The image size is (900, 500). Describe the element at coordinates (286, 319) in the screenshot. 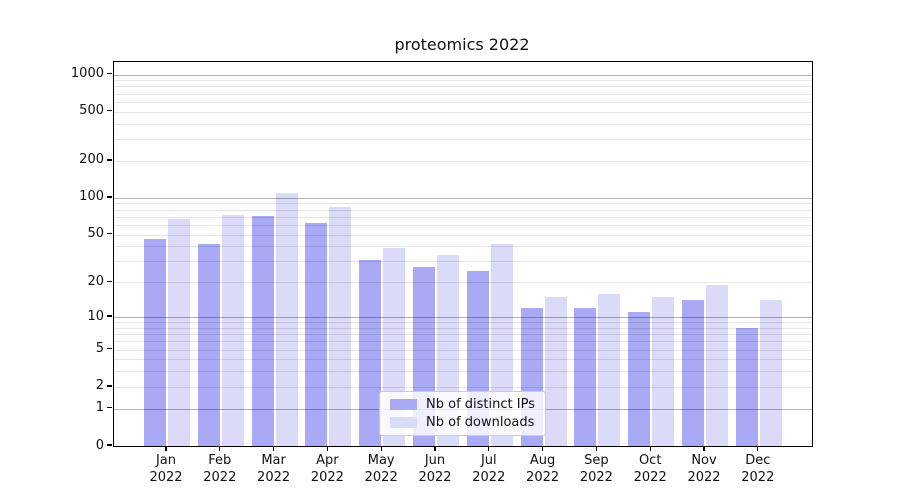

I see `bar-mar-downloads` at that location.